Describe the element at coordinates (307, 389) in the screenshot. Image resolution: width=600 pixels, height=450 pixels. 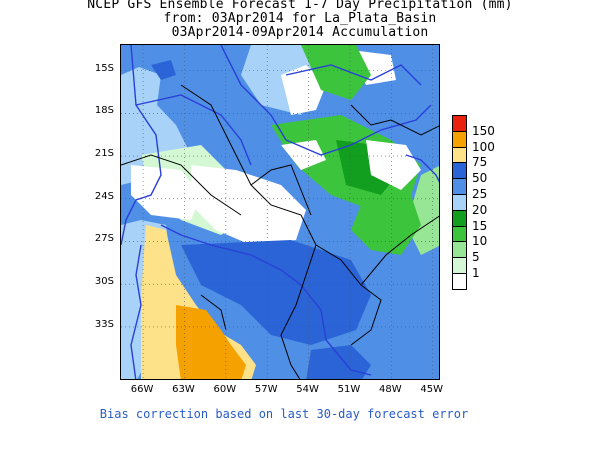
I see `lon-tick-label: 54W` at that location.